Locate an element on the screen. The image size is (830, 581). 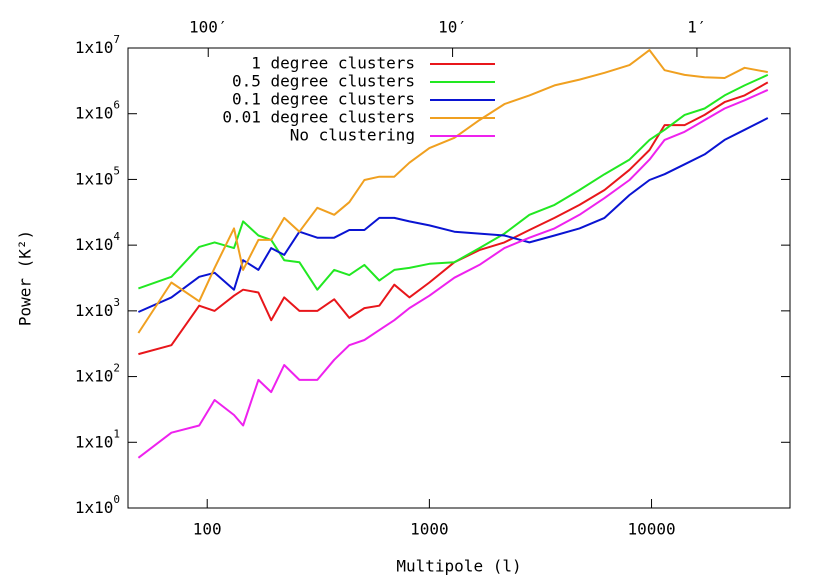
y-tick-label: 1x10¹ is located at coordinates (97, 439).